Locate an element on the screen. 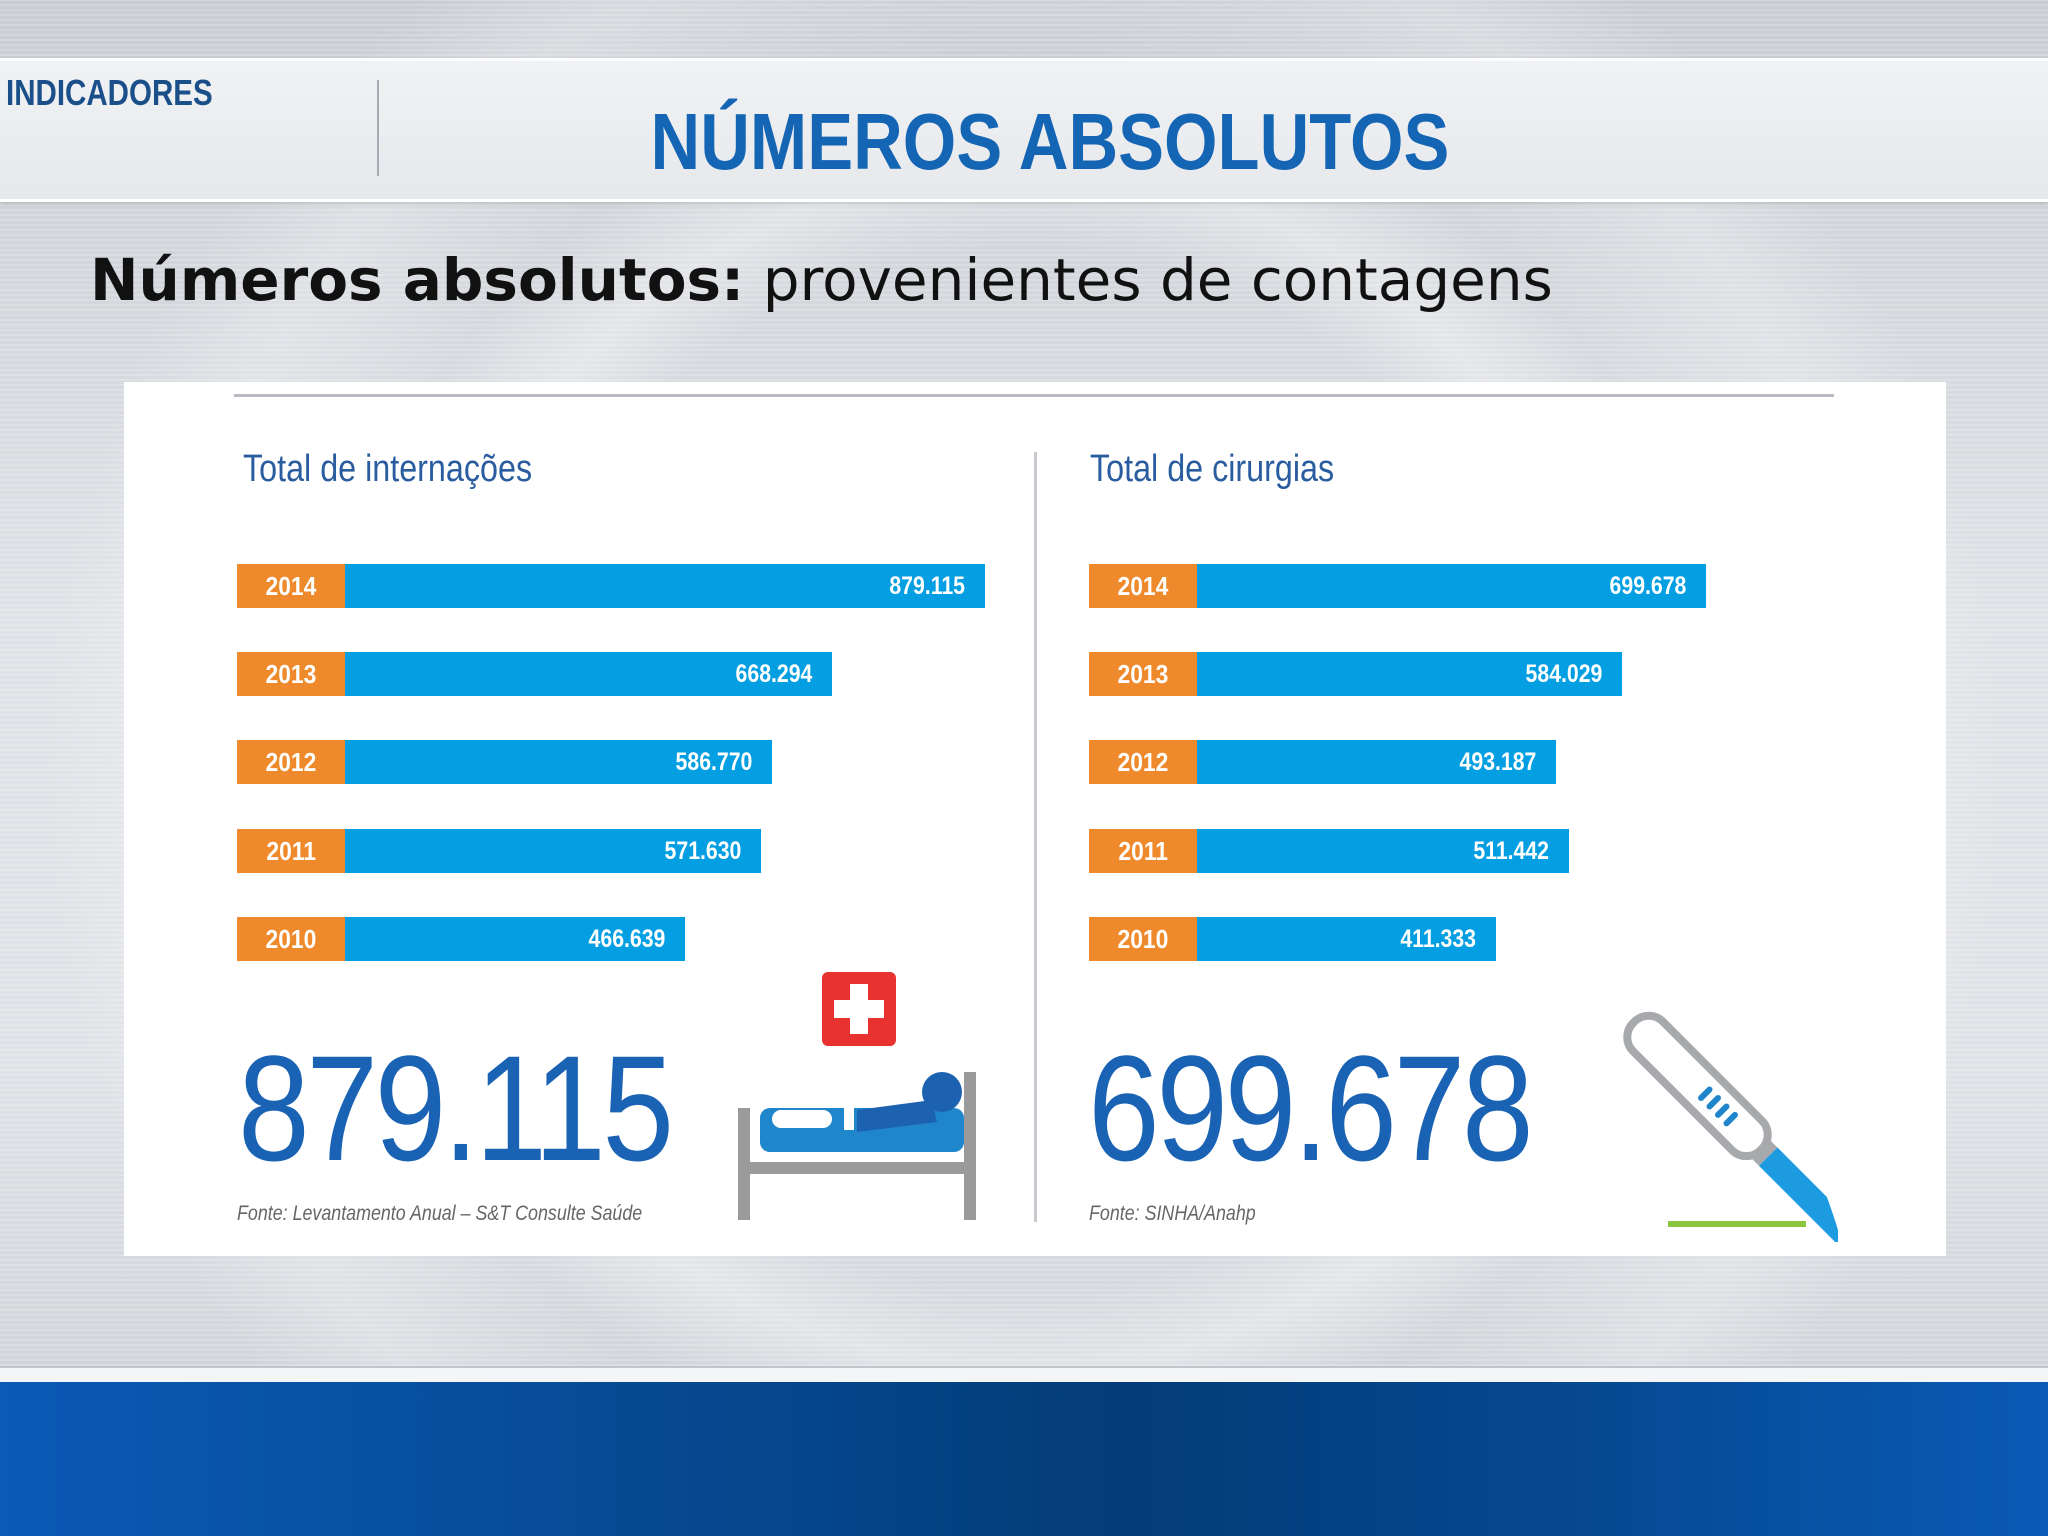 This screenshot has width=2048, height=1536. bar-value-label: 879.115 is located at coordinates (927, 586).